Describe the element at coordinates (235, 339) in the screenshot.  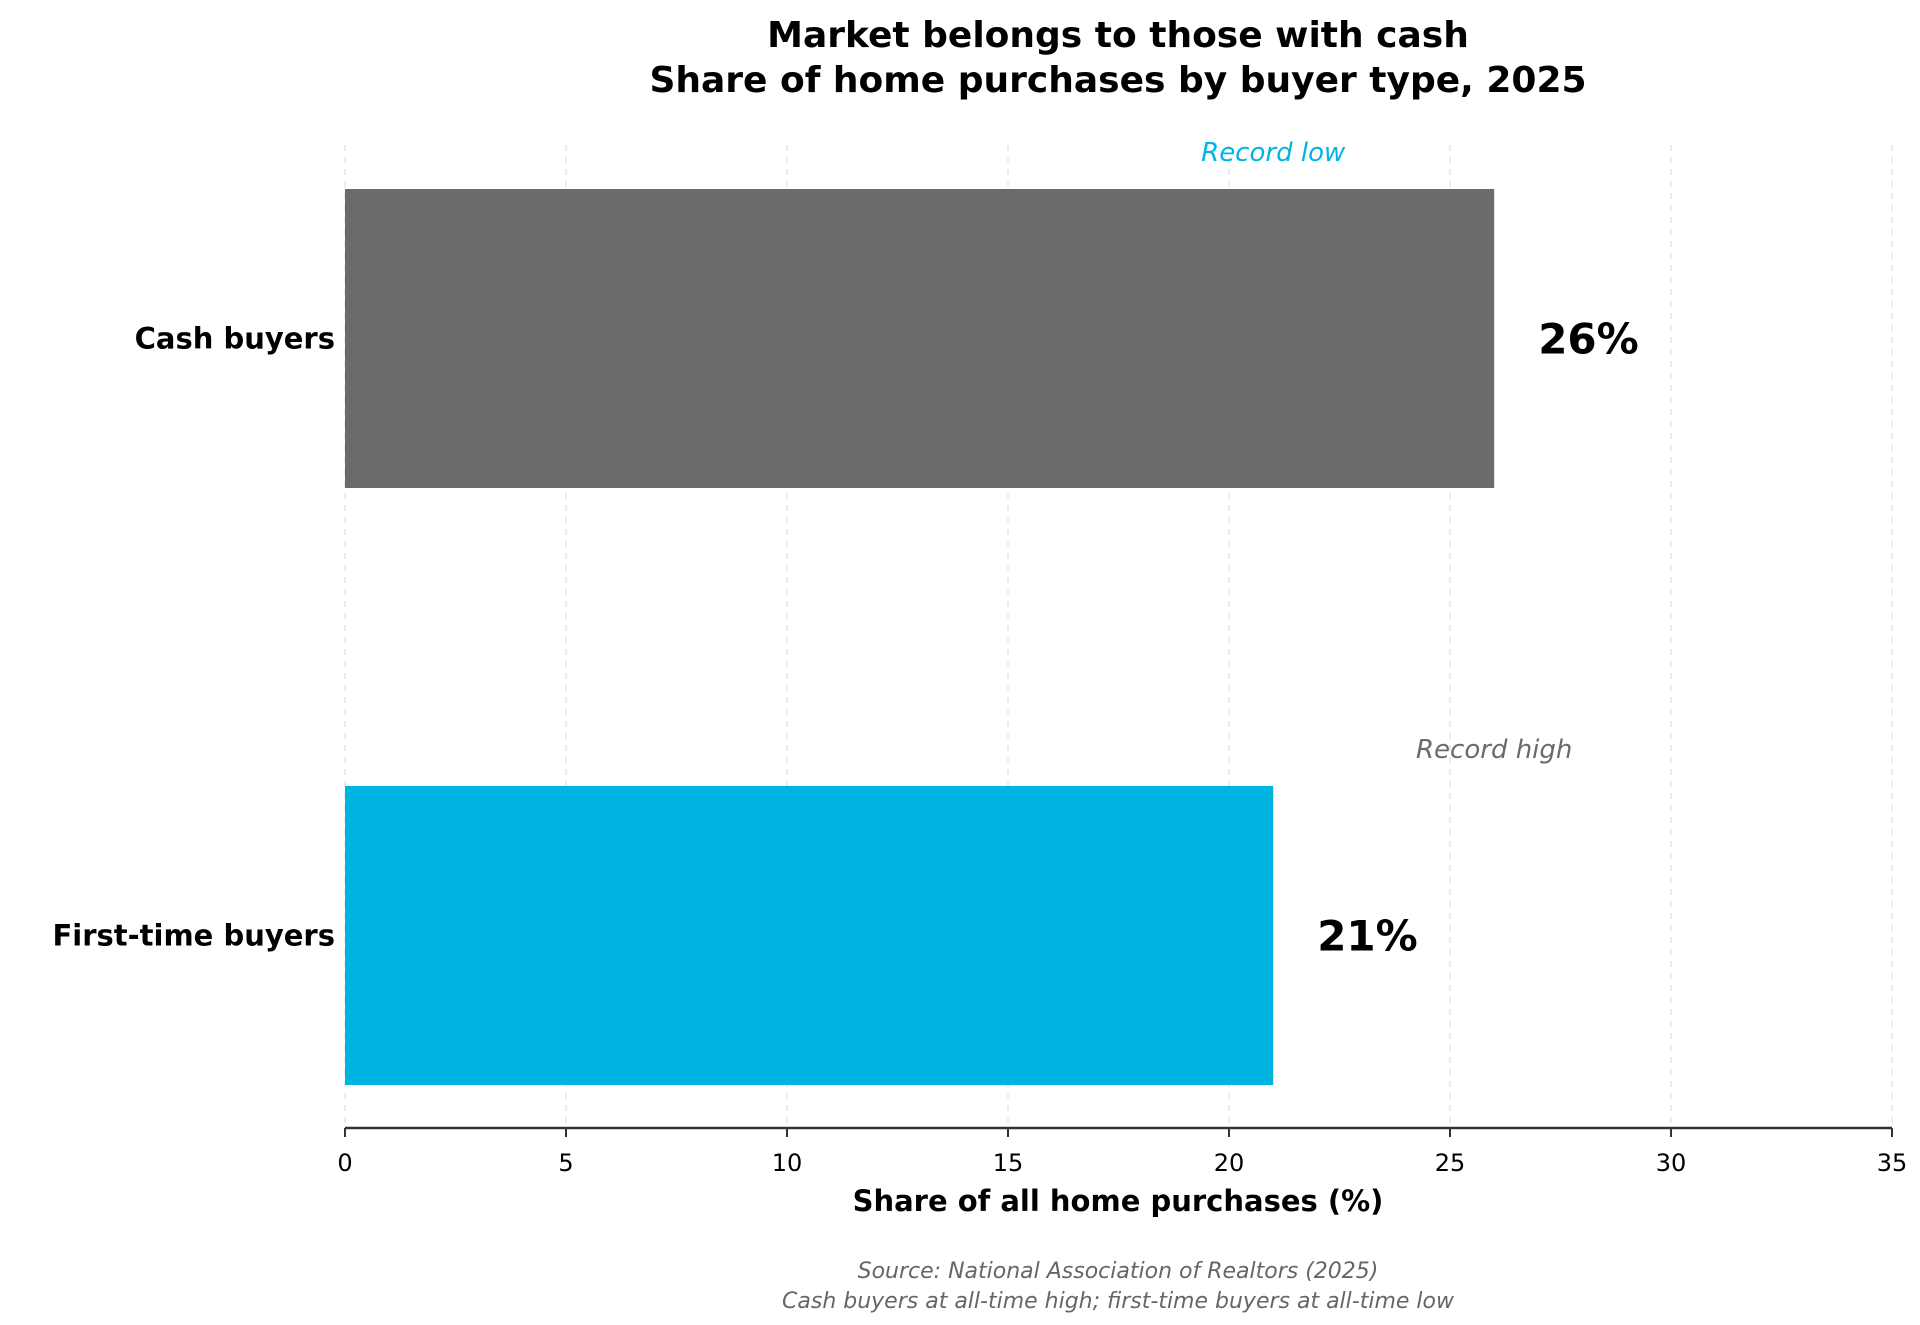
I see `category-label-cash-buyers: Cash buyers` at that location.